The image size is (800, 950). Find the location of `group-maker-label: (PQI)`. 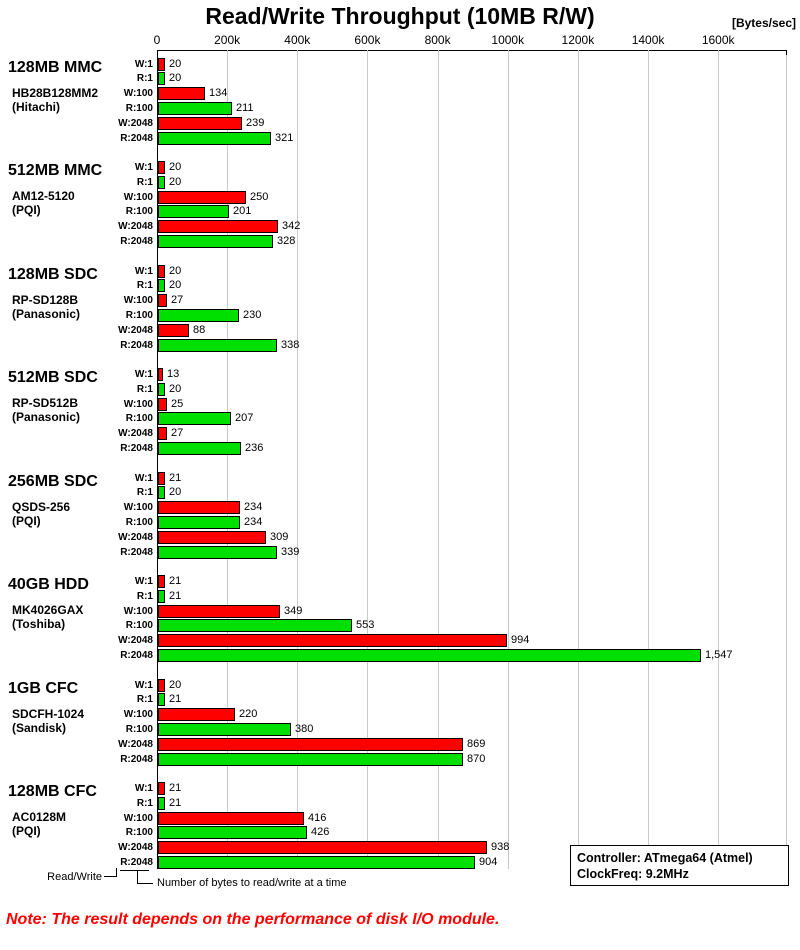

group-maker-label: (PQI) is located at coordinates (26, 210).